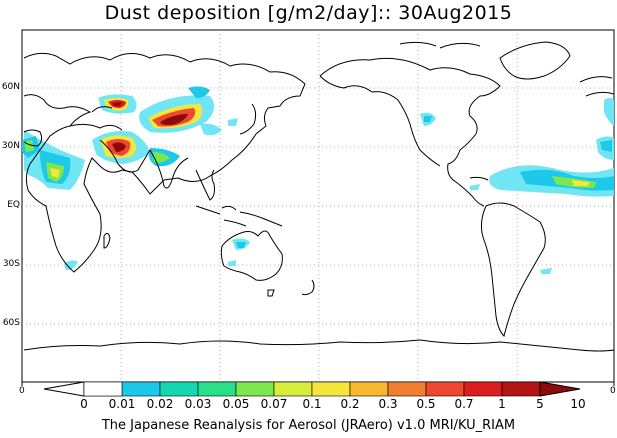 This screenshot has height=438, width=617. Describe the element at coordinates (122, 404) in the screenshot. I see `colorbar-label: 0.01` at that location.